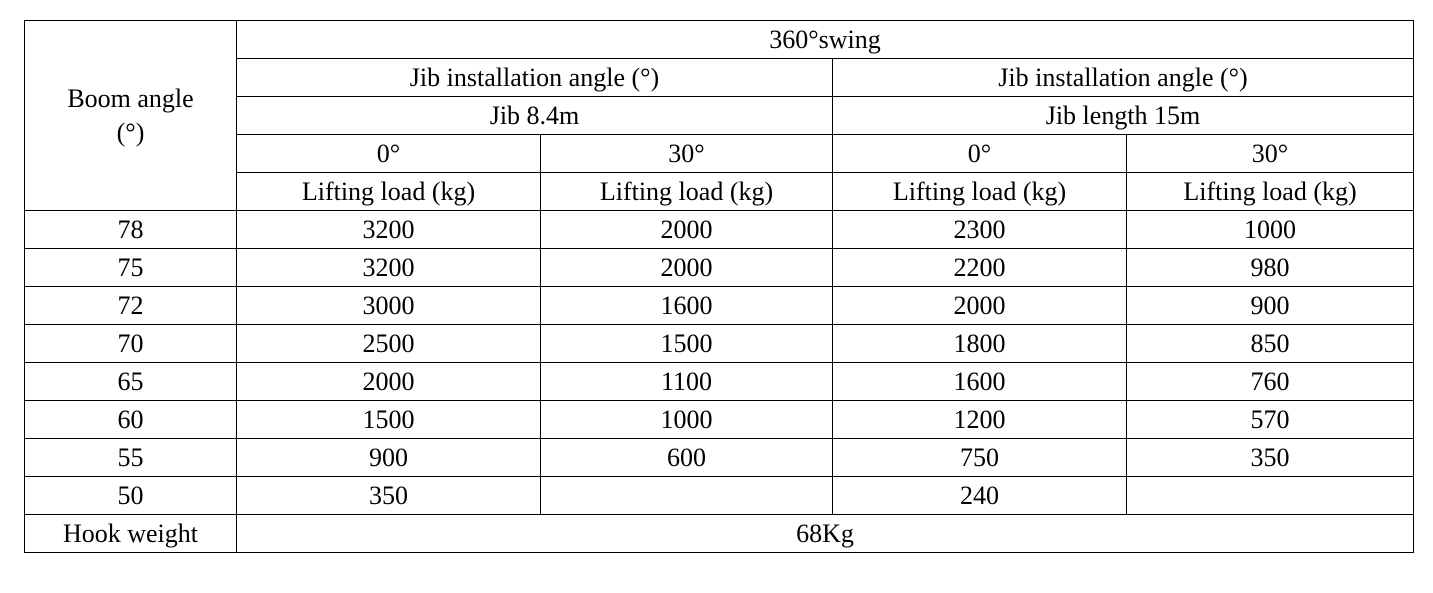 Image resolution: width=1433 pixels, height=593 pixels. Describe the element at coordinates (130, 115) in the screenshot. I see `boom-angle-header: Boom angle (°)` at that location.